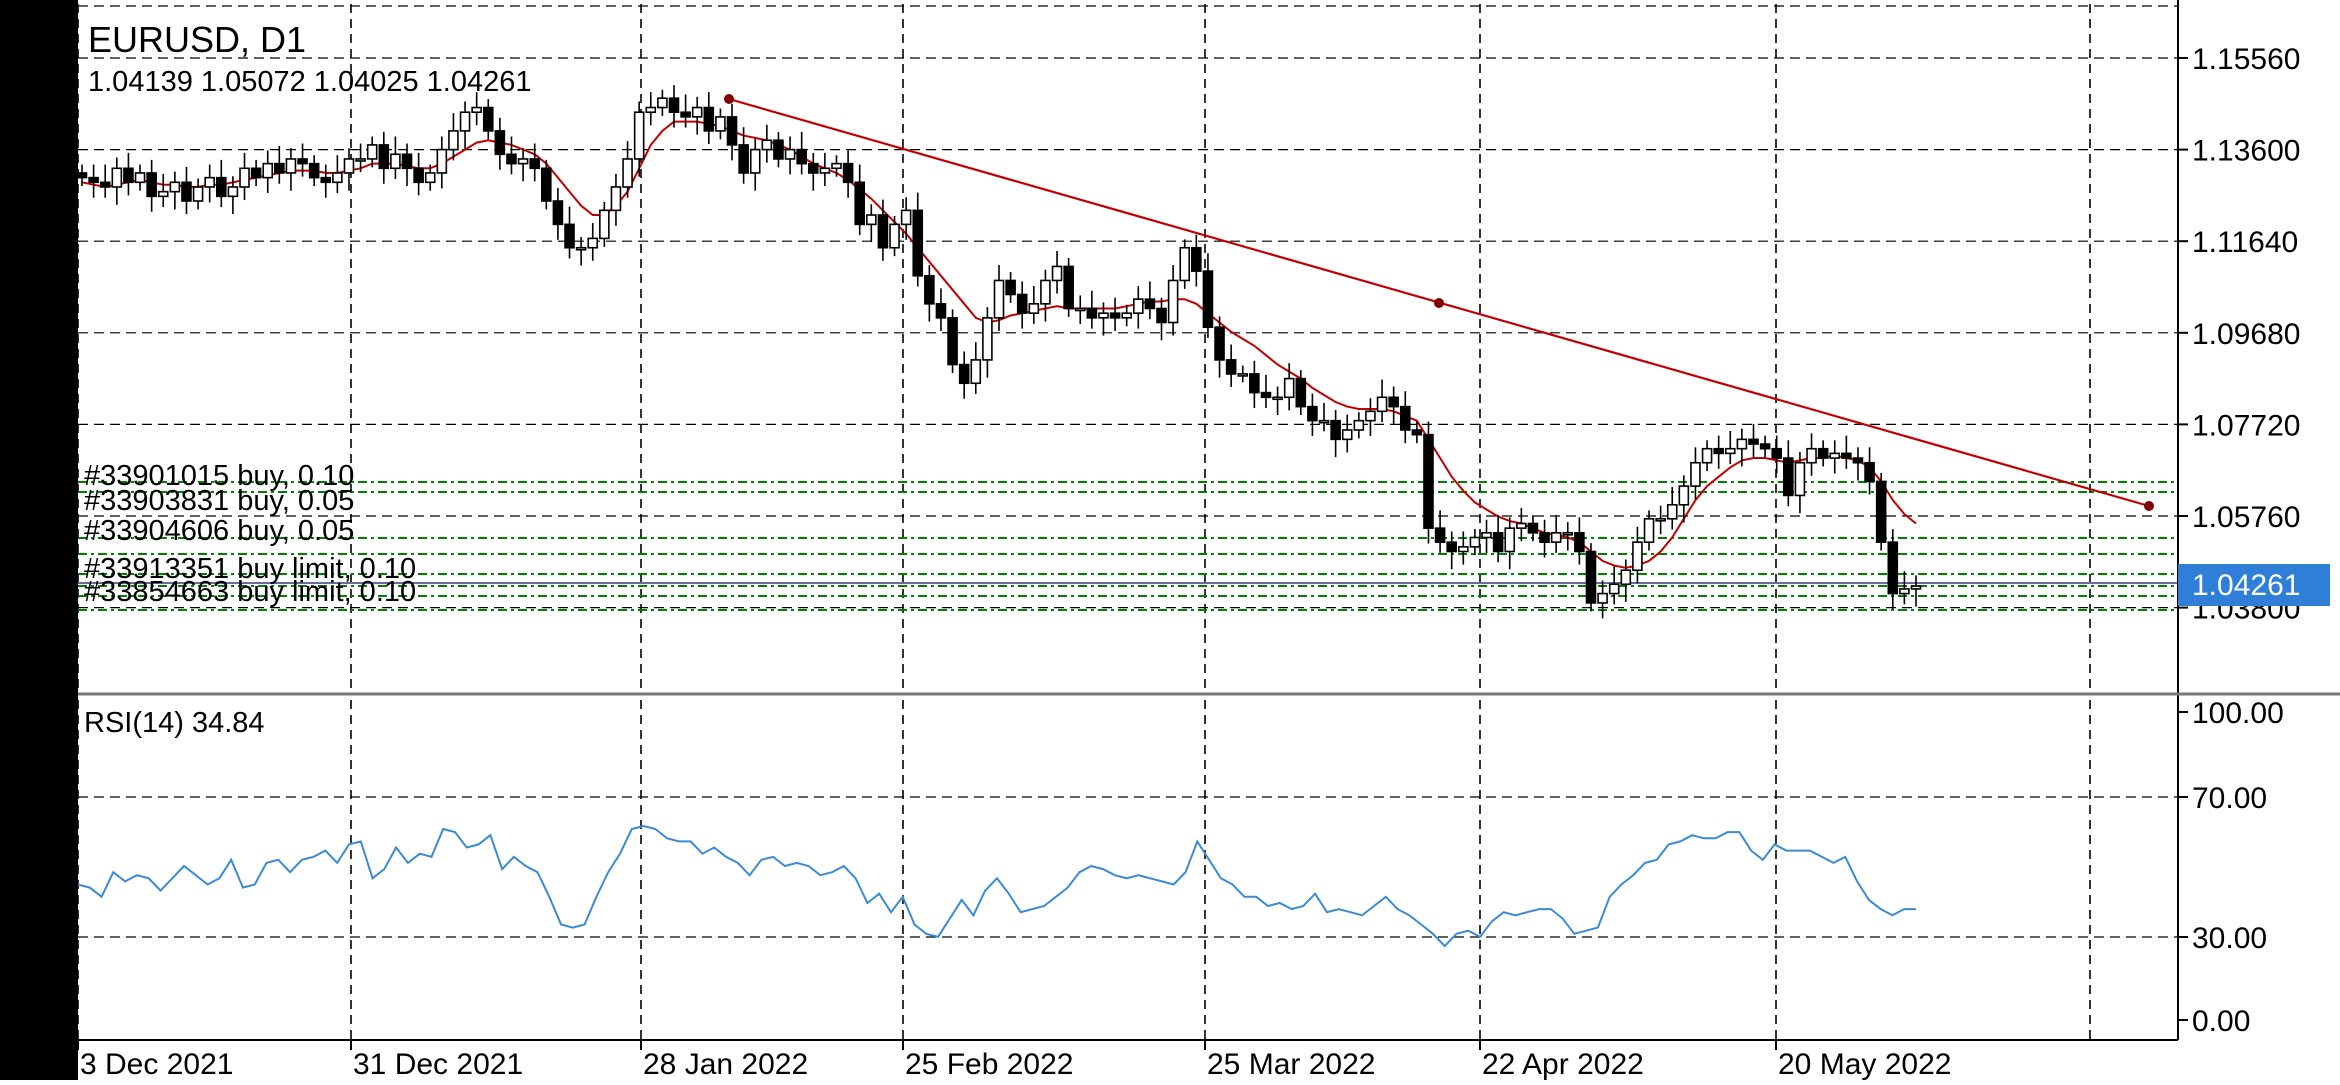 The image size is (2340, 1085). What do you see at coordinates (989, 1064) in the screenshot?
I see `date-tick-label: 25 Feb 2022` at bounding box center [989, 1064].